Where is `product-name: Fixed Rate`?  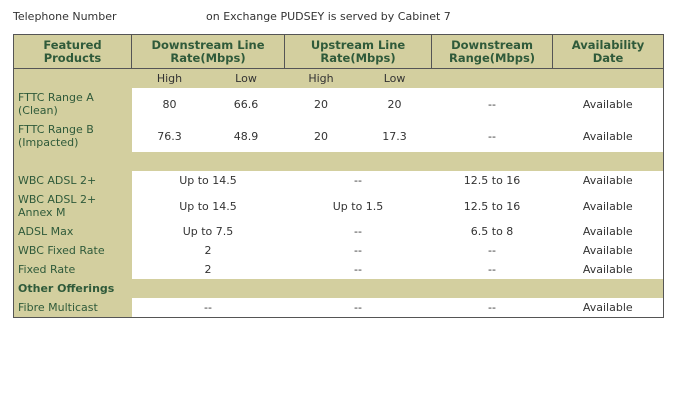
product-name: Fixed Rate is located at coordinates (72, 269).